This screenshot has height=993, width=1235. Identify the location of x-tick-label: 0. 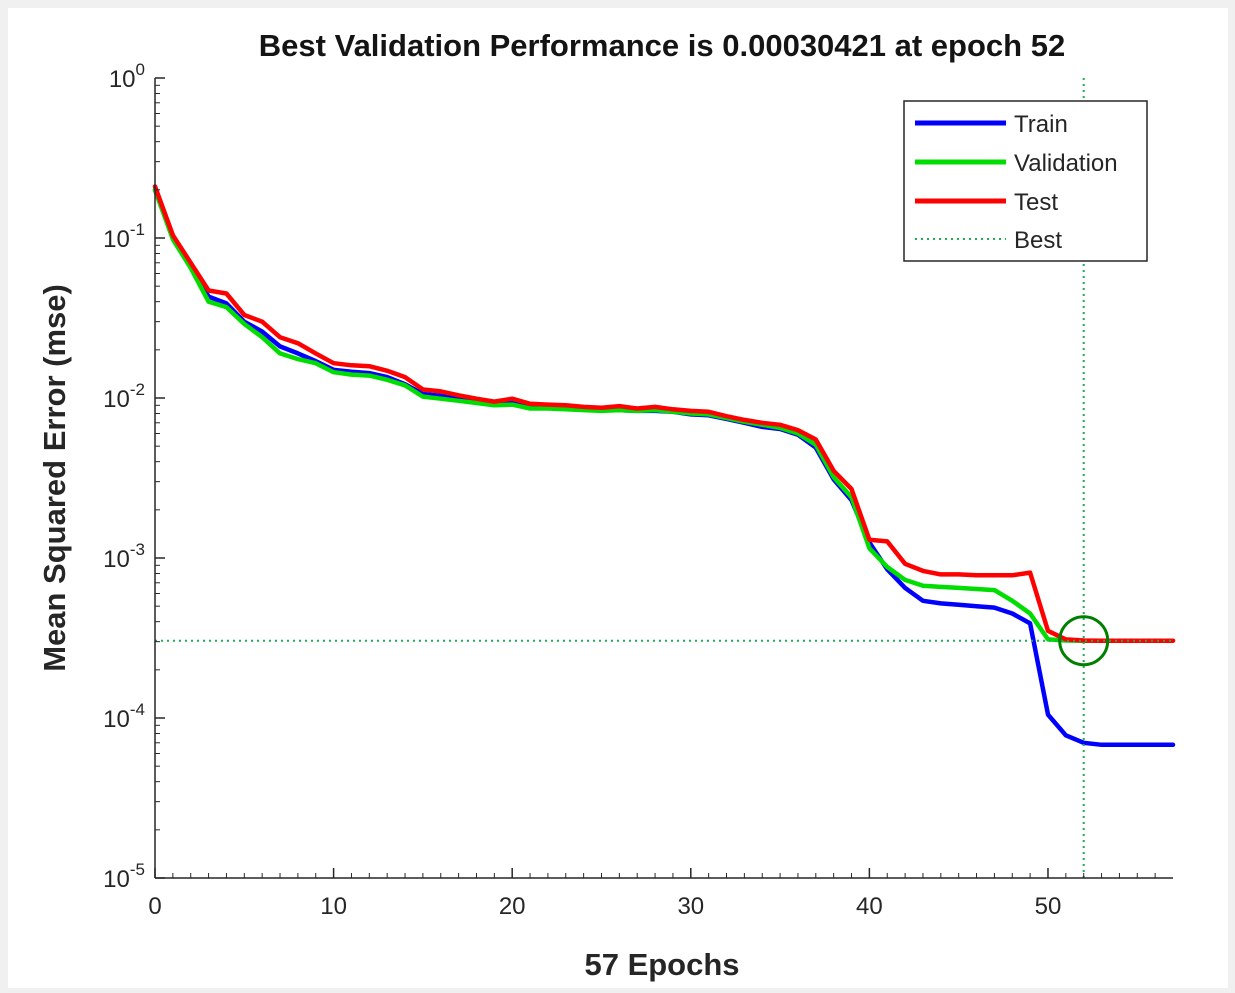
(154, 906).